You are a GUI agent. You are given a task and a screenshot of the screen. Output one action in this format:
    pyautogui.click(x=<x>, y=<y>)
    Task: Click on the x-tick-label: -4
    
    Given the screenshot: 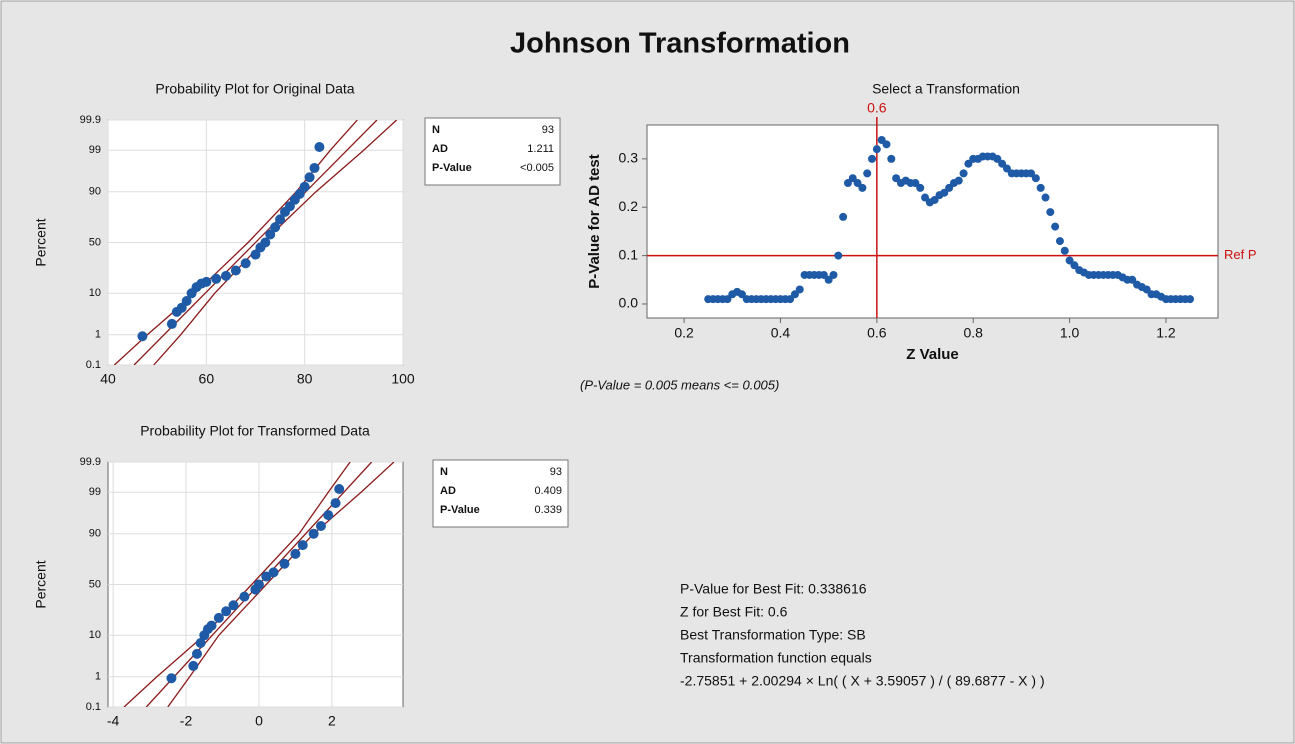 What is the action you would take?
    pyautogui.click(x=113, y=721)
    